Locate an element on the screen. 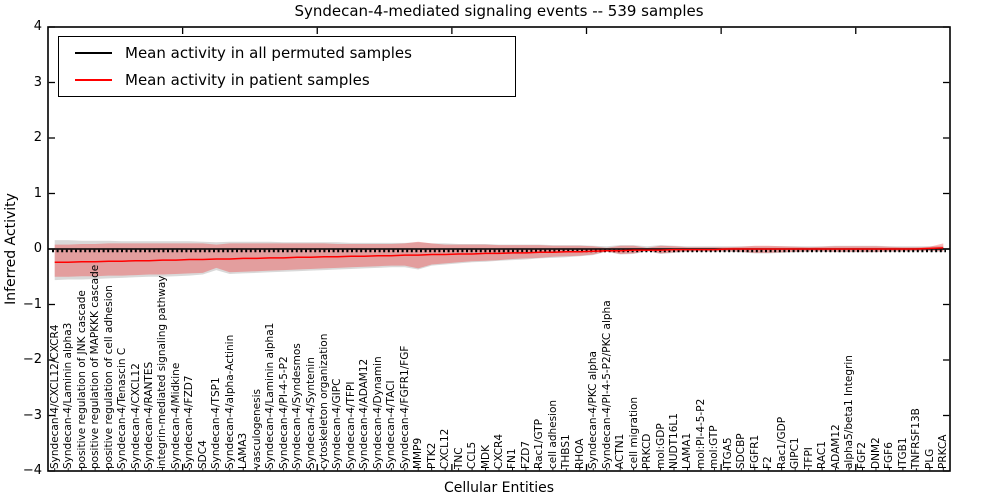  x-tick-label: Syndecan-4/alpha-Actinin is located at coordinates (229, 401).